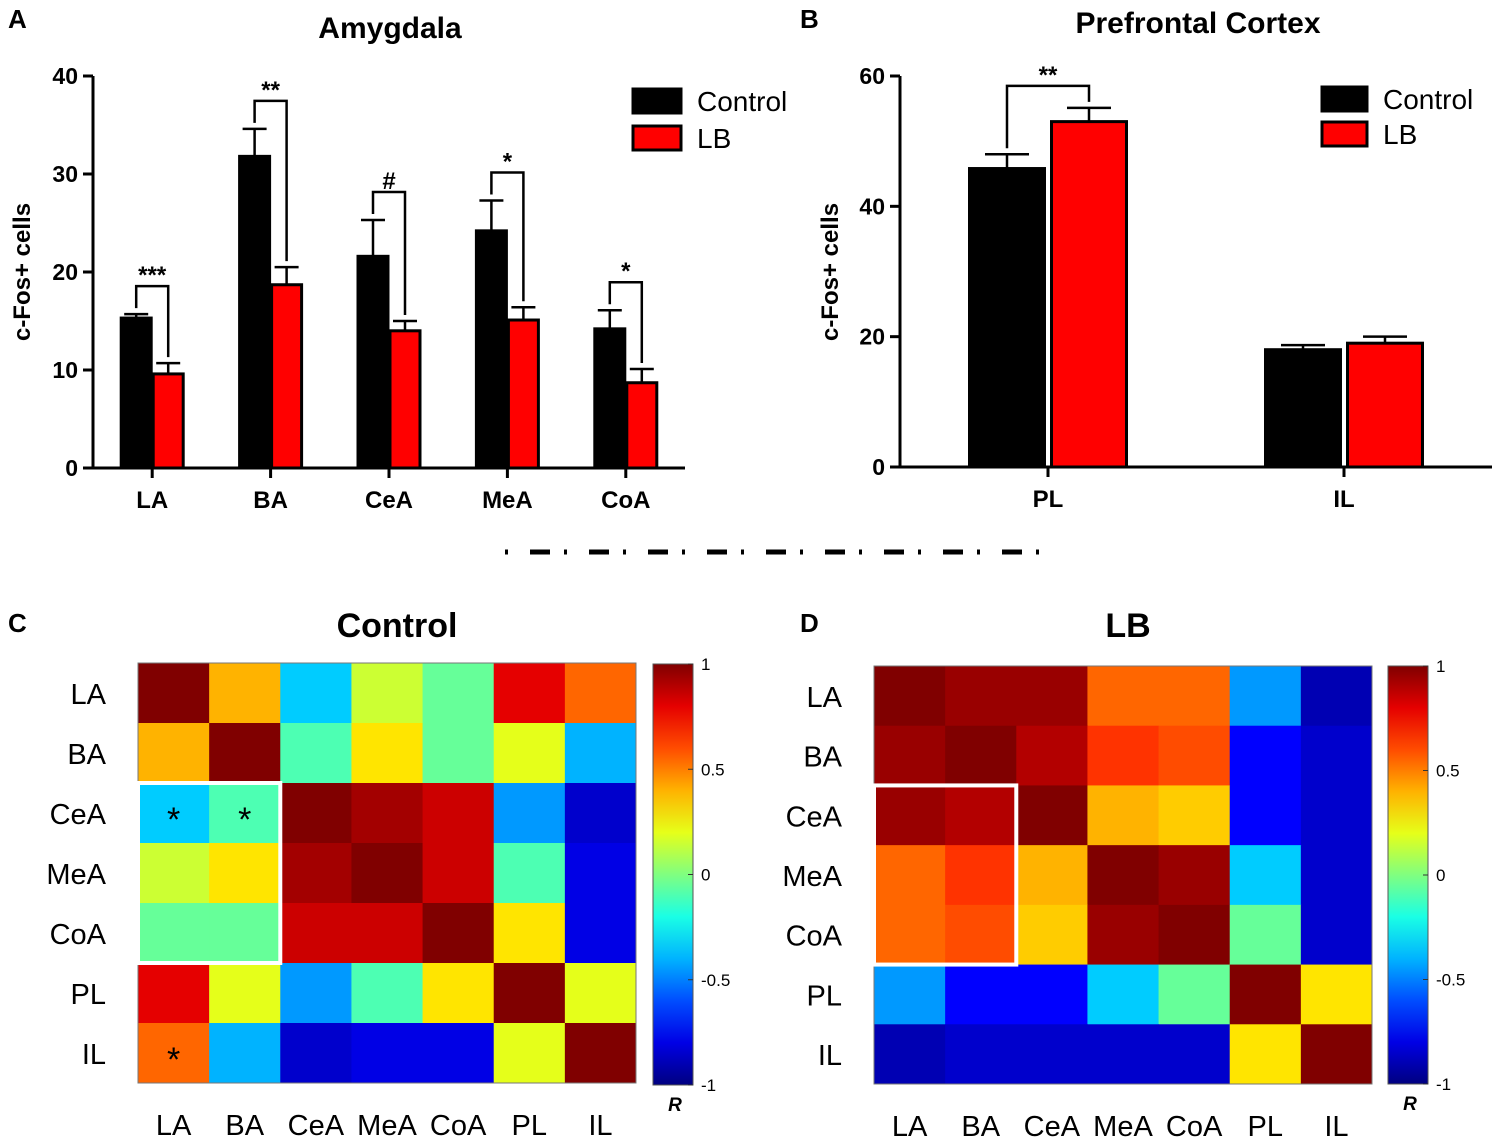  I want to click on chart-a-y-tick-label: 20, so click(65, 272).